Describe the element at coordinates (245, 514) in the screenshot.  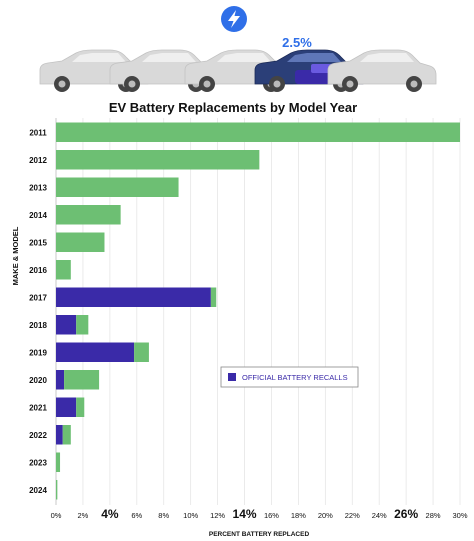
I see `x-tick-label: 14%` at that location.